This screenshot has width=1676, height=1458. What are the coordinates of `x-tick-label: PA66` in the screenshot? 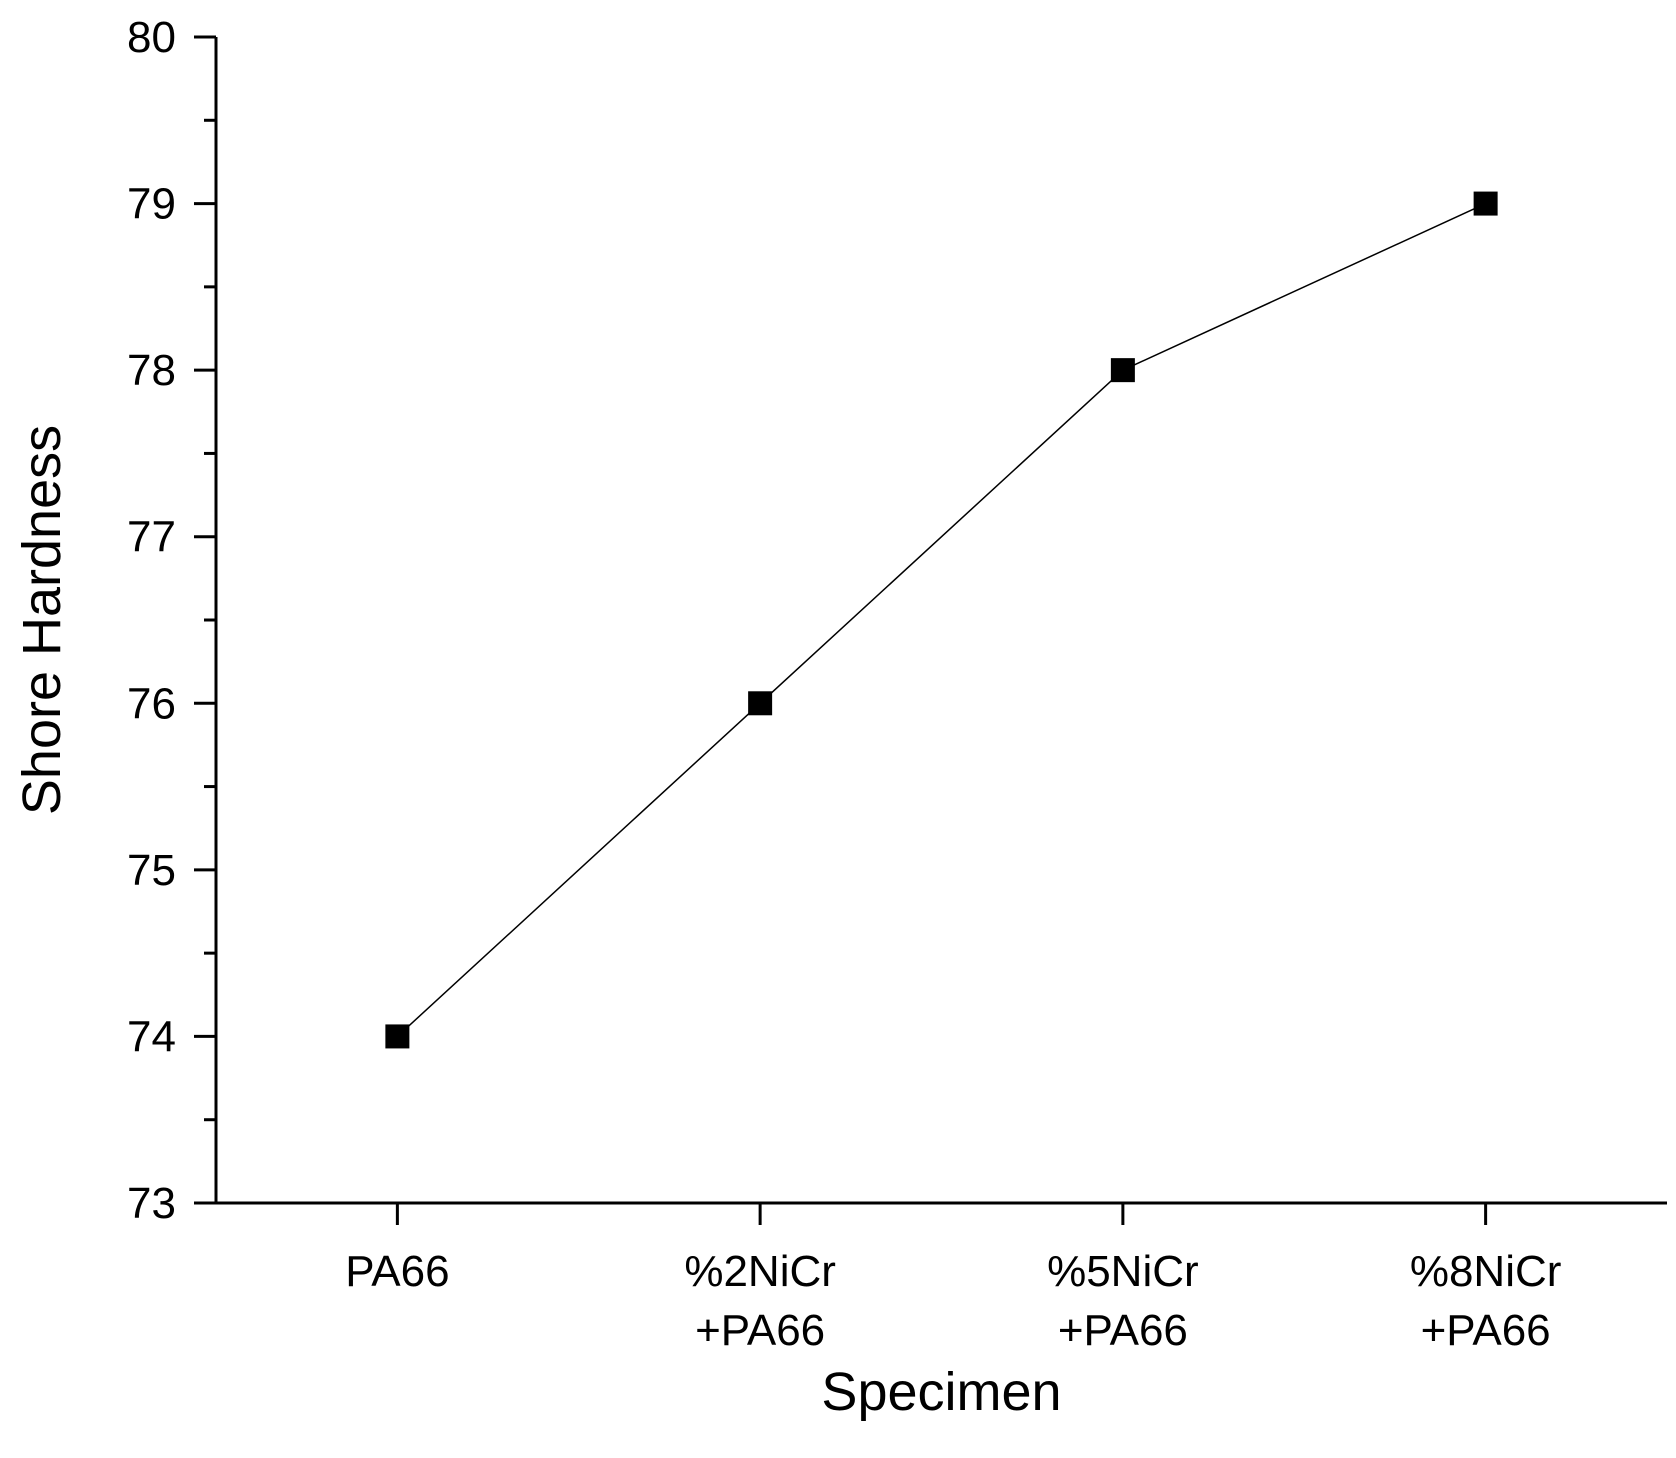 It's located at (397, 1271).